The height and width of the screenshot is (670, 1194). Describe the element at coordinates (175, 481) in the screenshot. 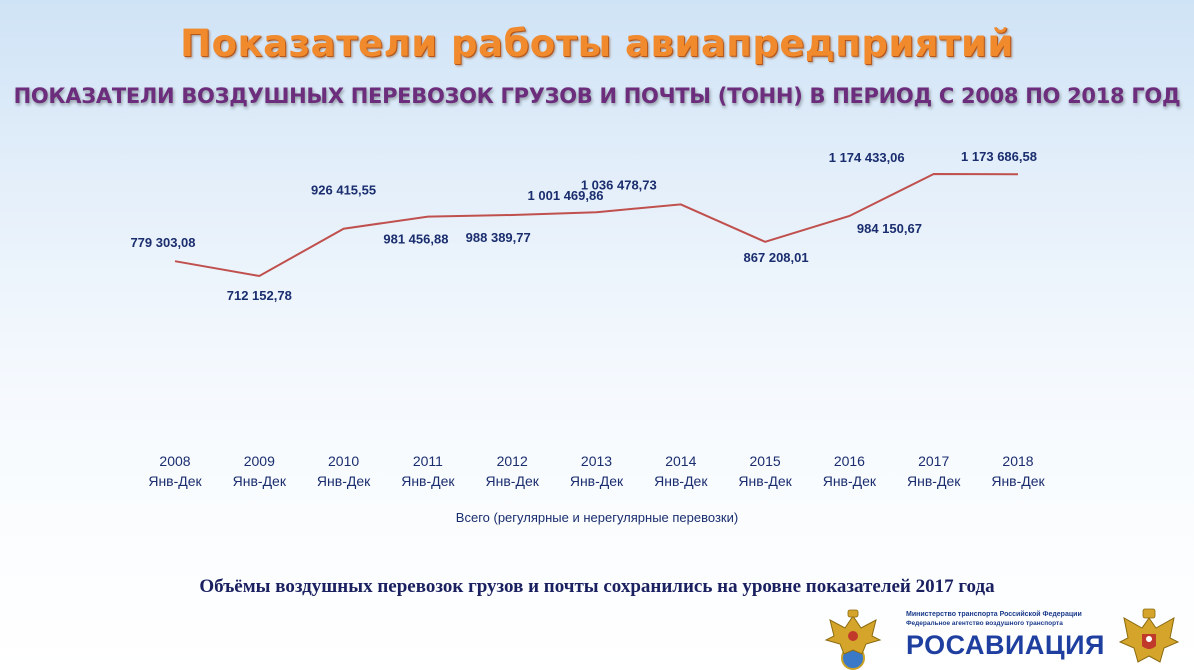

I see `x-tick-period-2008: Янв-Дек` at that location.